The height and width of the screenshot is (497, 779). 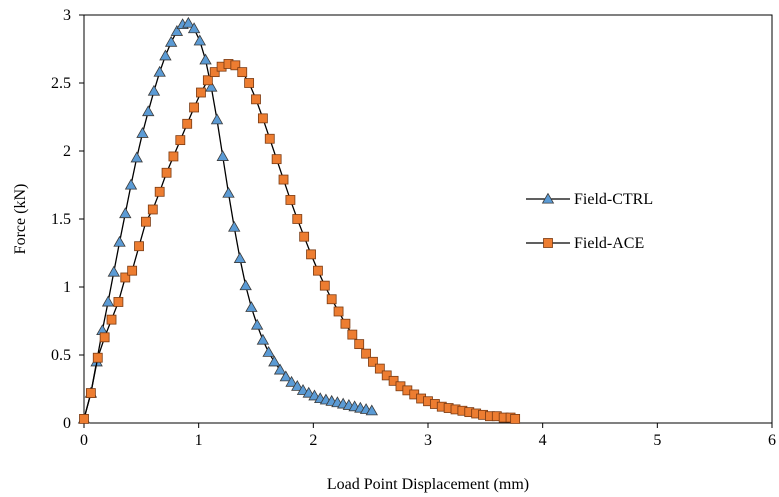 What do you see at coordinates (61, 83) in the screenshot?
I see `y-tick-label: 2.5` at bounding box center [61, 83].